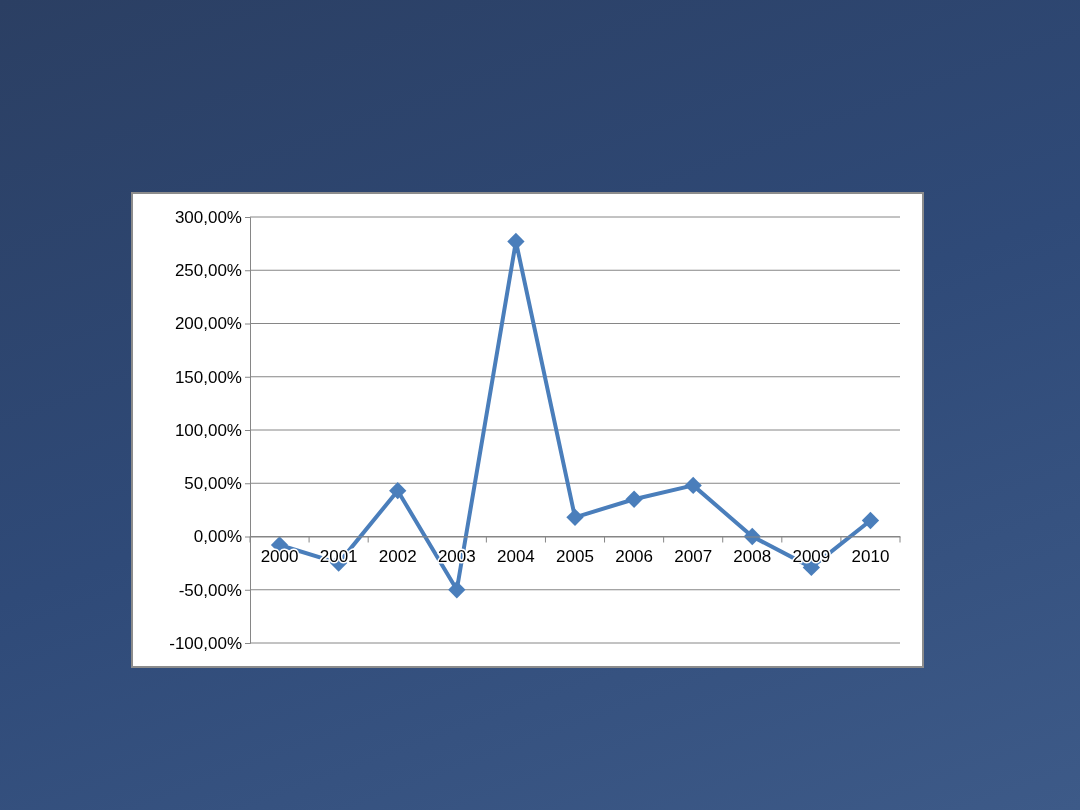 This screenshot has height=810, width=1080. Describe the element at coordinates (634, 557) in the screenshot. I see `x-tick-label: 2006` at that location.